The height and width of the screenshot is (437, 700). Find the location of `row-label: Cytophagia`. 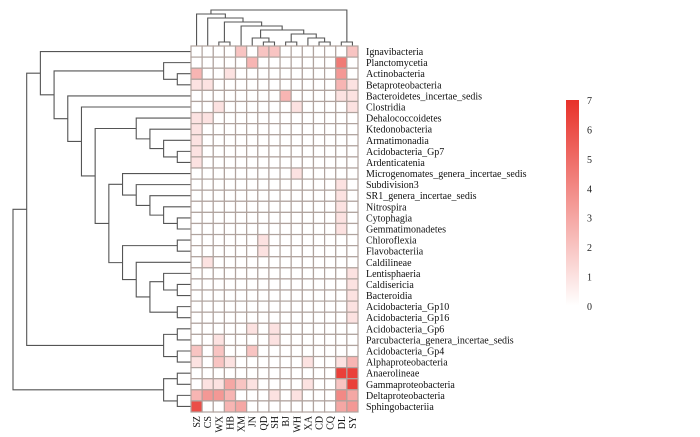

row-label: Cytophagia is located at coordinates (389, 218).